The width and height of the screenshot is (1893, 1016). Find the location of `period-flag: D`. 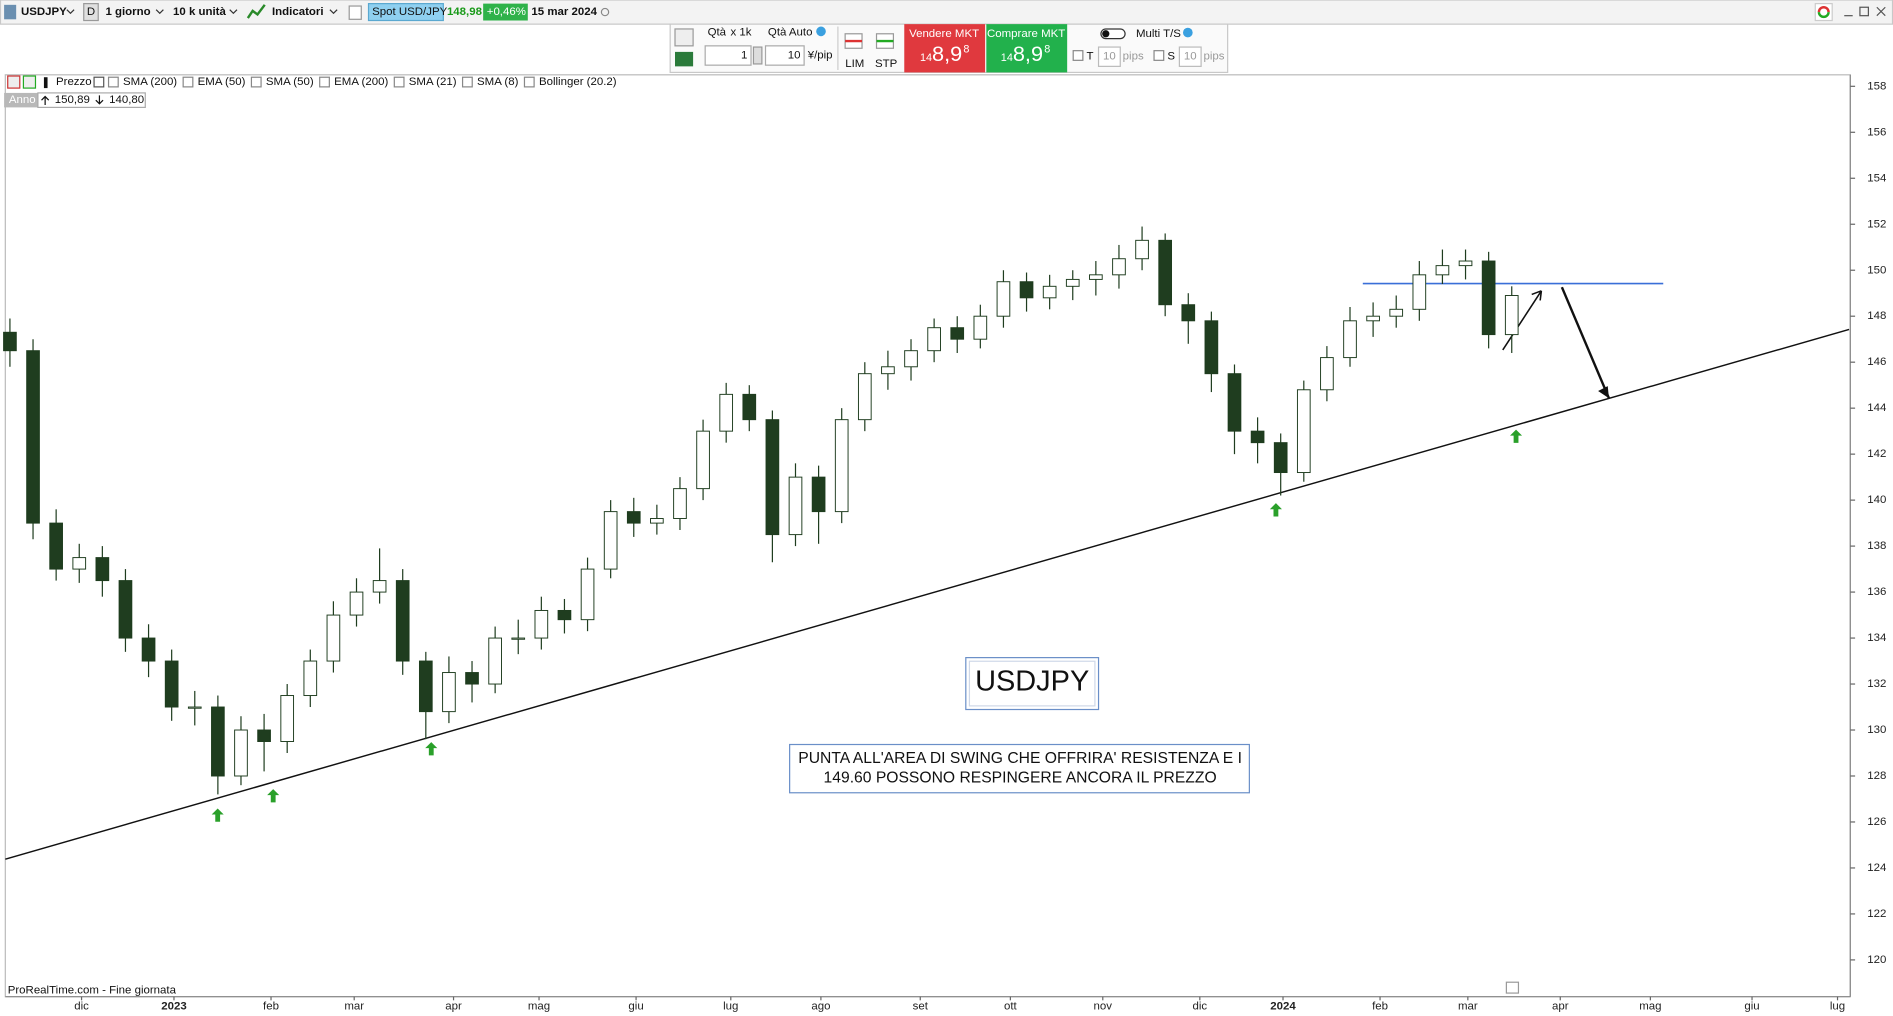

period-flag: D is located at coordinates (91, 12).